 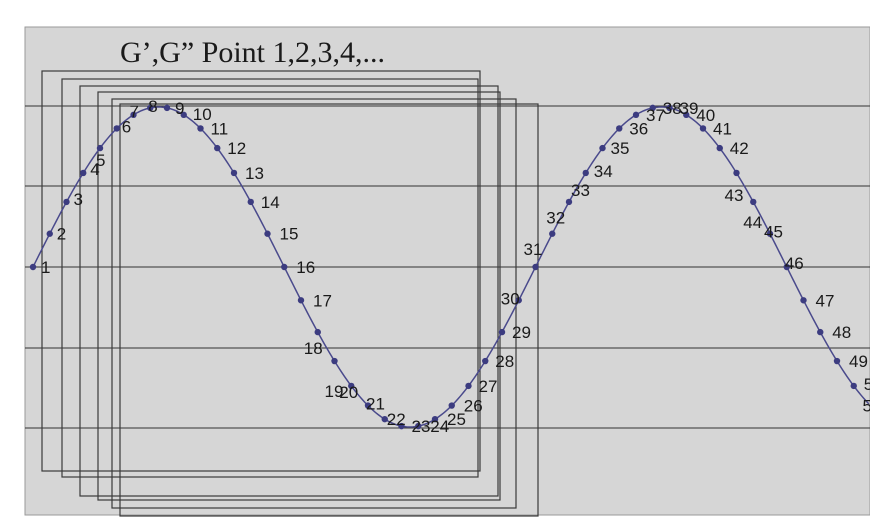 What do you see at coordinates (603, 171) in the screenshot?
I see `point-label-34: 34` at bounding box center [603, 171].